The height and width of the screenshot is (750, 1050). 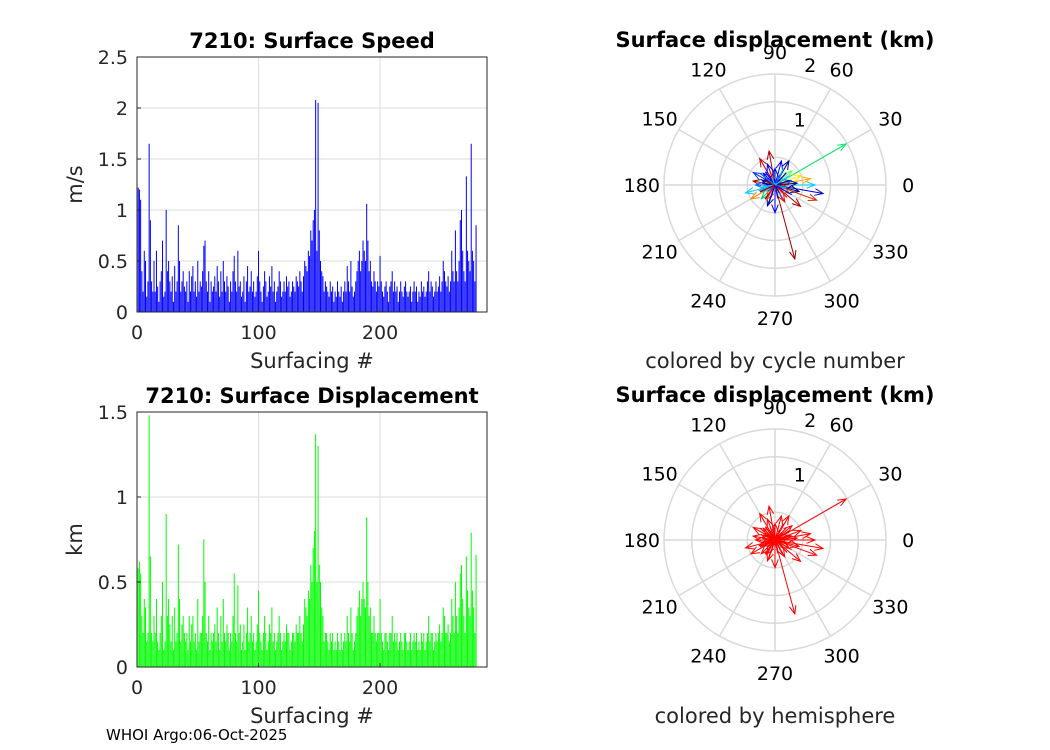 What do you see at coordinates (800, 476) in the screenshot?
I see `polar-hemisphere-r-label: 1` at bounding box center [800, 476].